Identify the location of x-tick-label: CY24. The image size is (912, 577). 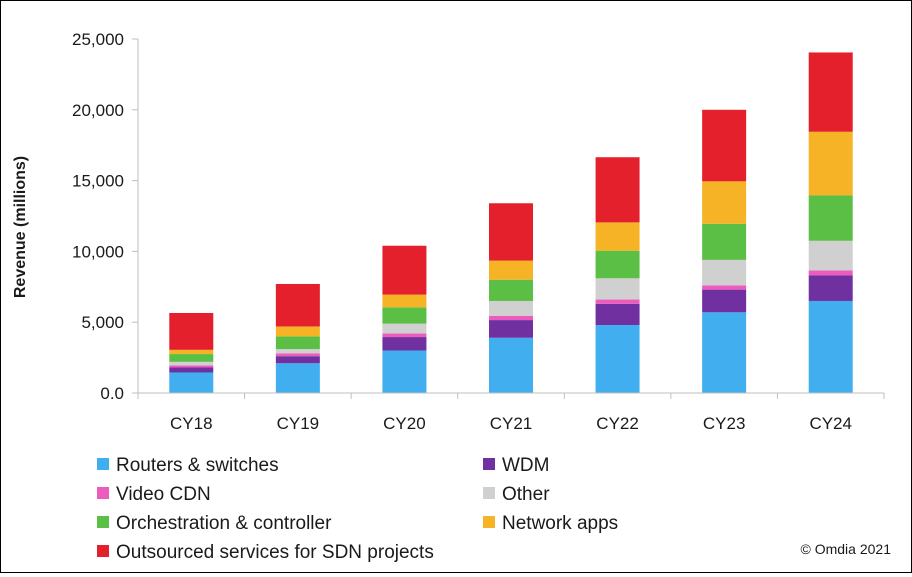
(830, 423).